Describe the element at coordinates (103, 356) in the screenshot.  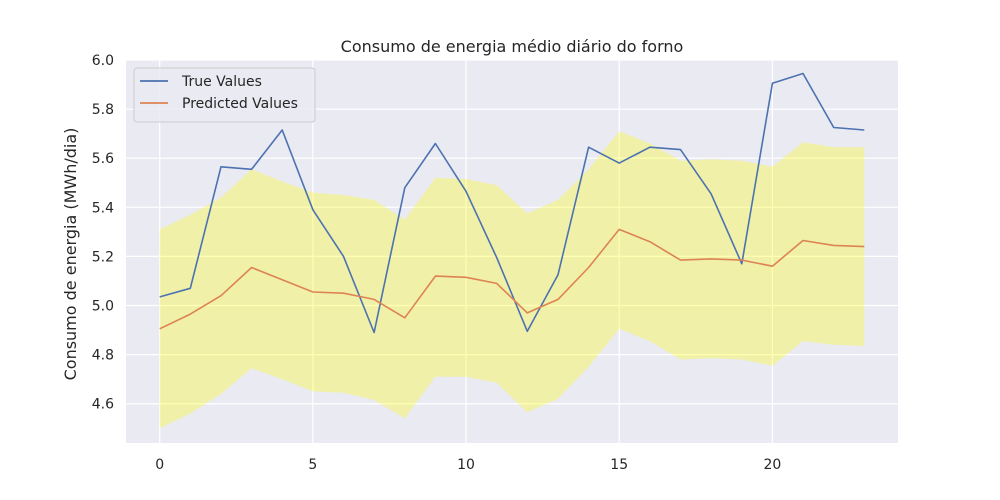
I see `y-tick-label-1: 4.8` at that location.